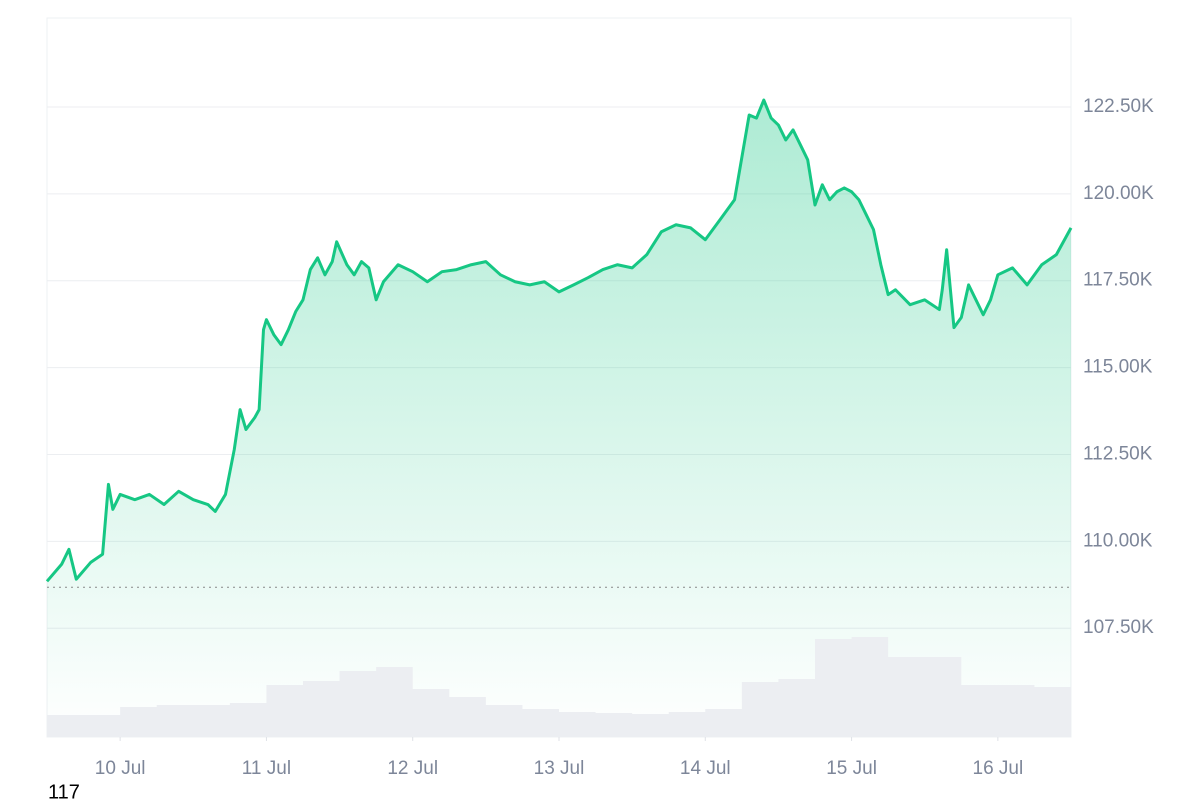 The image size is (1200, 800). What do you see at coordinates (120, 768) in the screenshot?
I see `x-tick-label: 10 Jul` at bounding box center [120, 768].